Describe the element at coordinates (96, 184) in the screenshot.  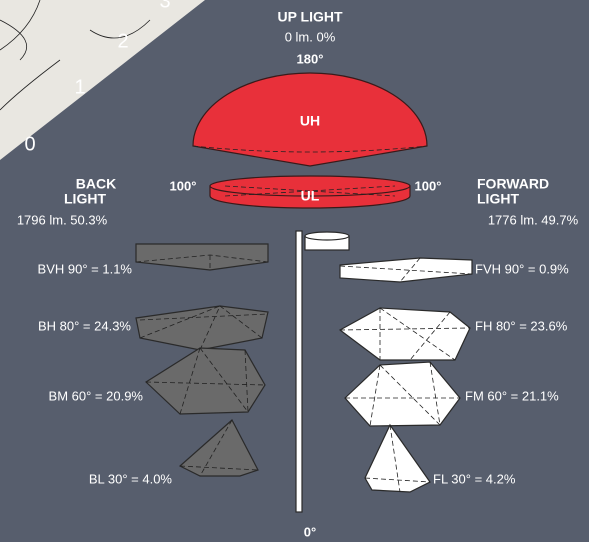
I see `back-light-title: BACK` at that location.